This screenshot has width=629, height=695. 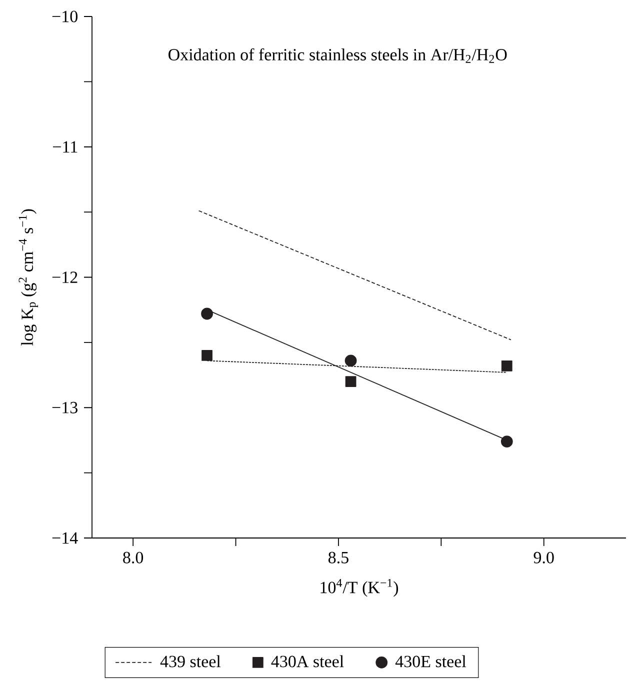 I want to click on text: log K$_{p}$ (g$^{2}$ cm$^{−4}$ s$^{−1}$), so click(x=28, y=277).